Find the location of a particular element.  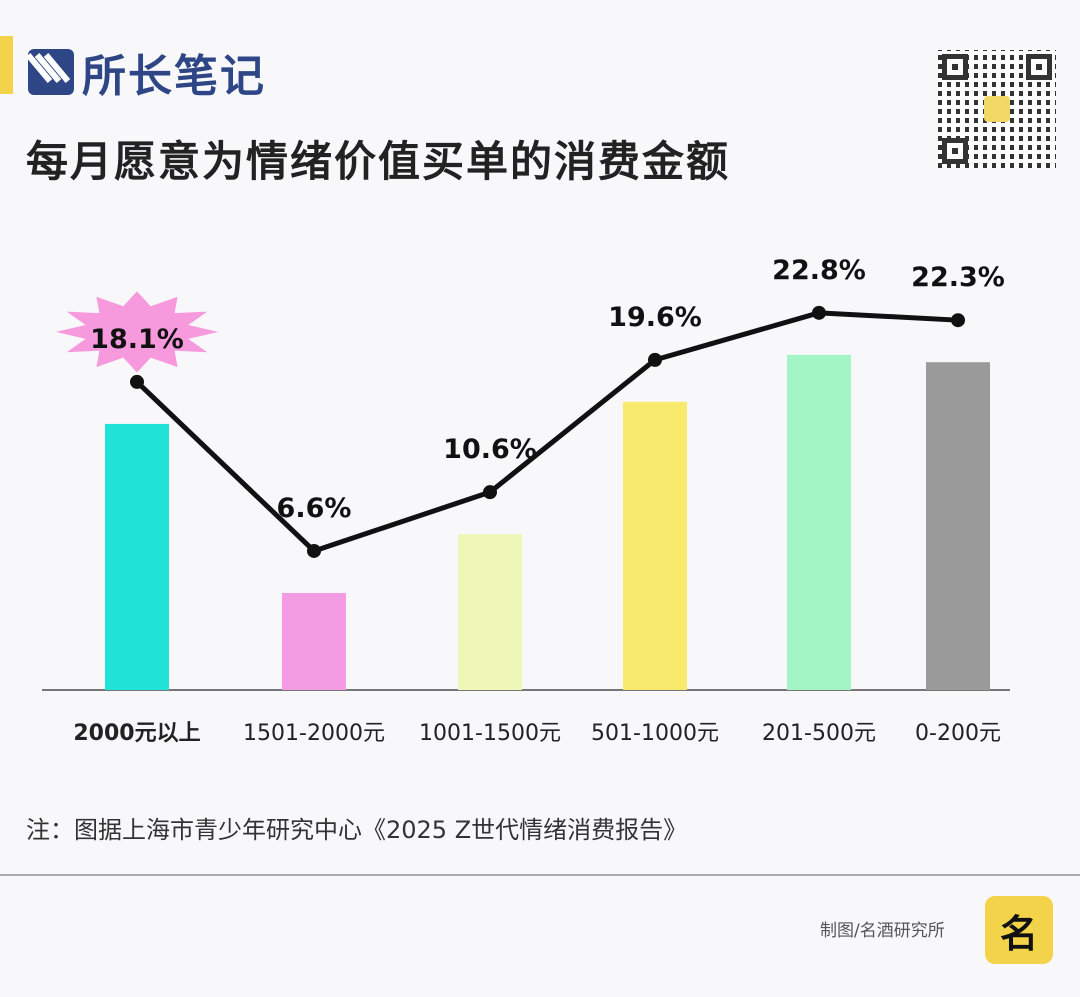

highlight-burst is located at coordinates (137, 332).